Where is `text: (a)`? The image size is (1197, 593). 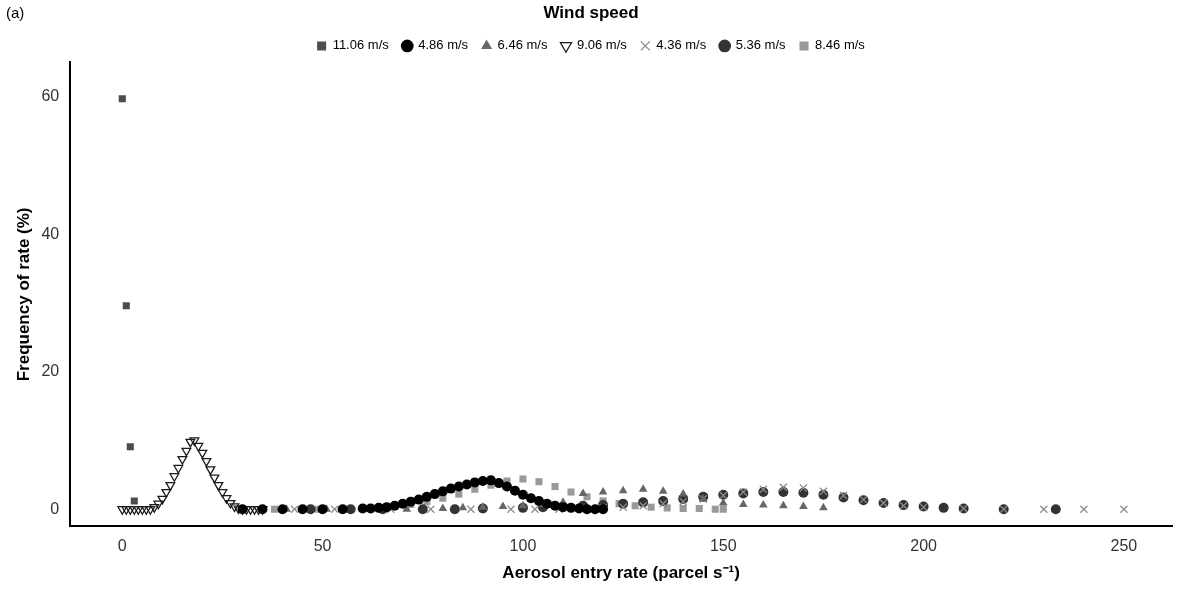
text: (a) is located at coordinates (15, 12).